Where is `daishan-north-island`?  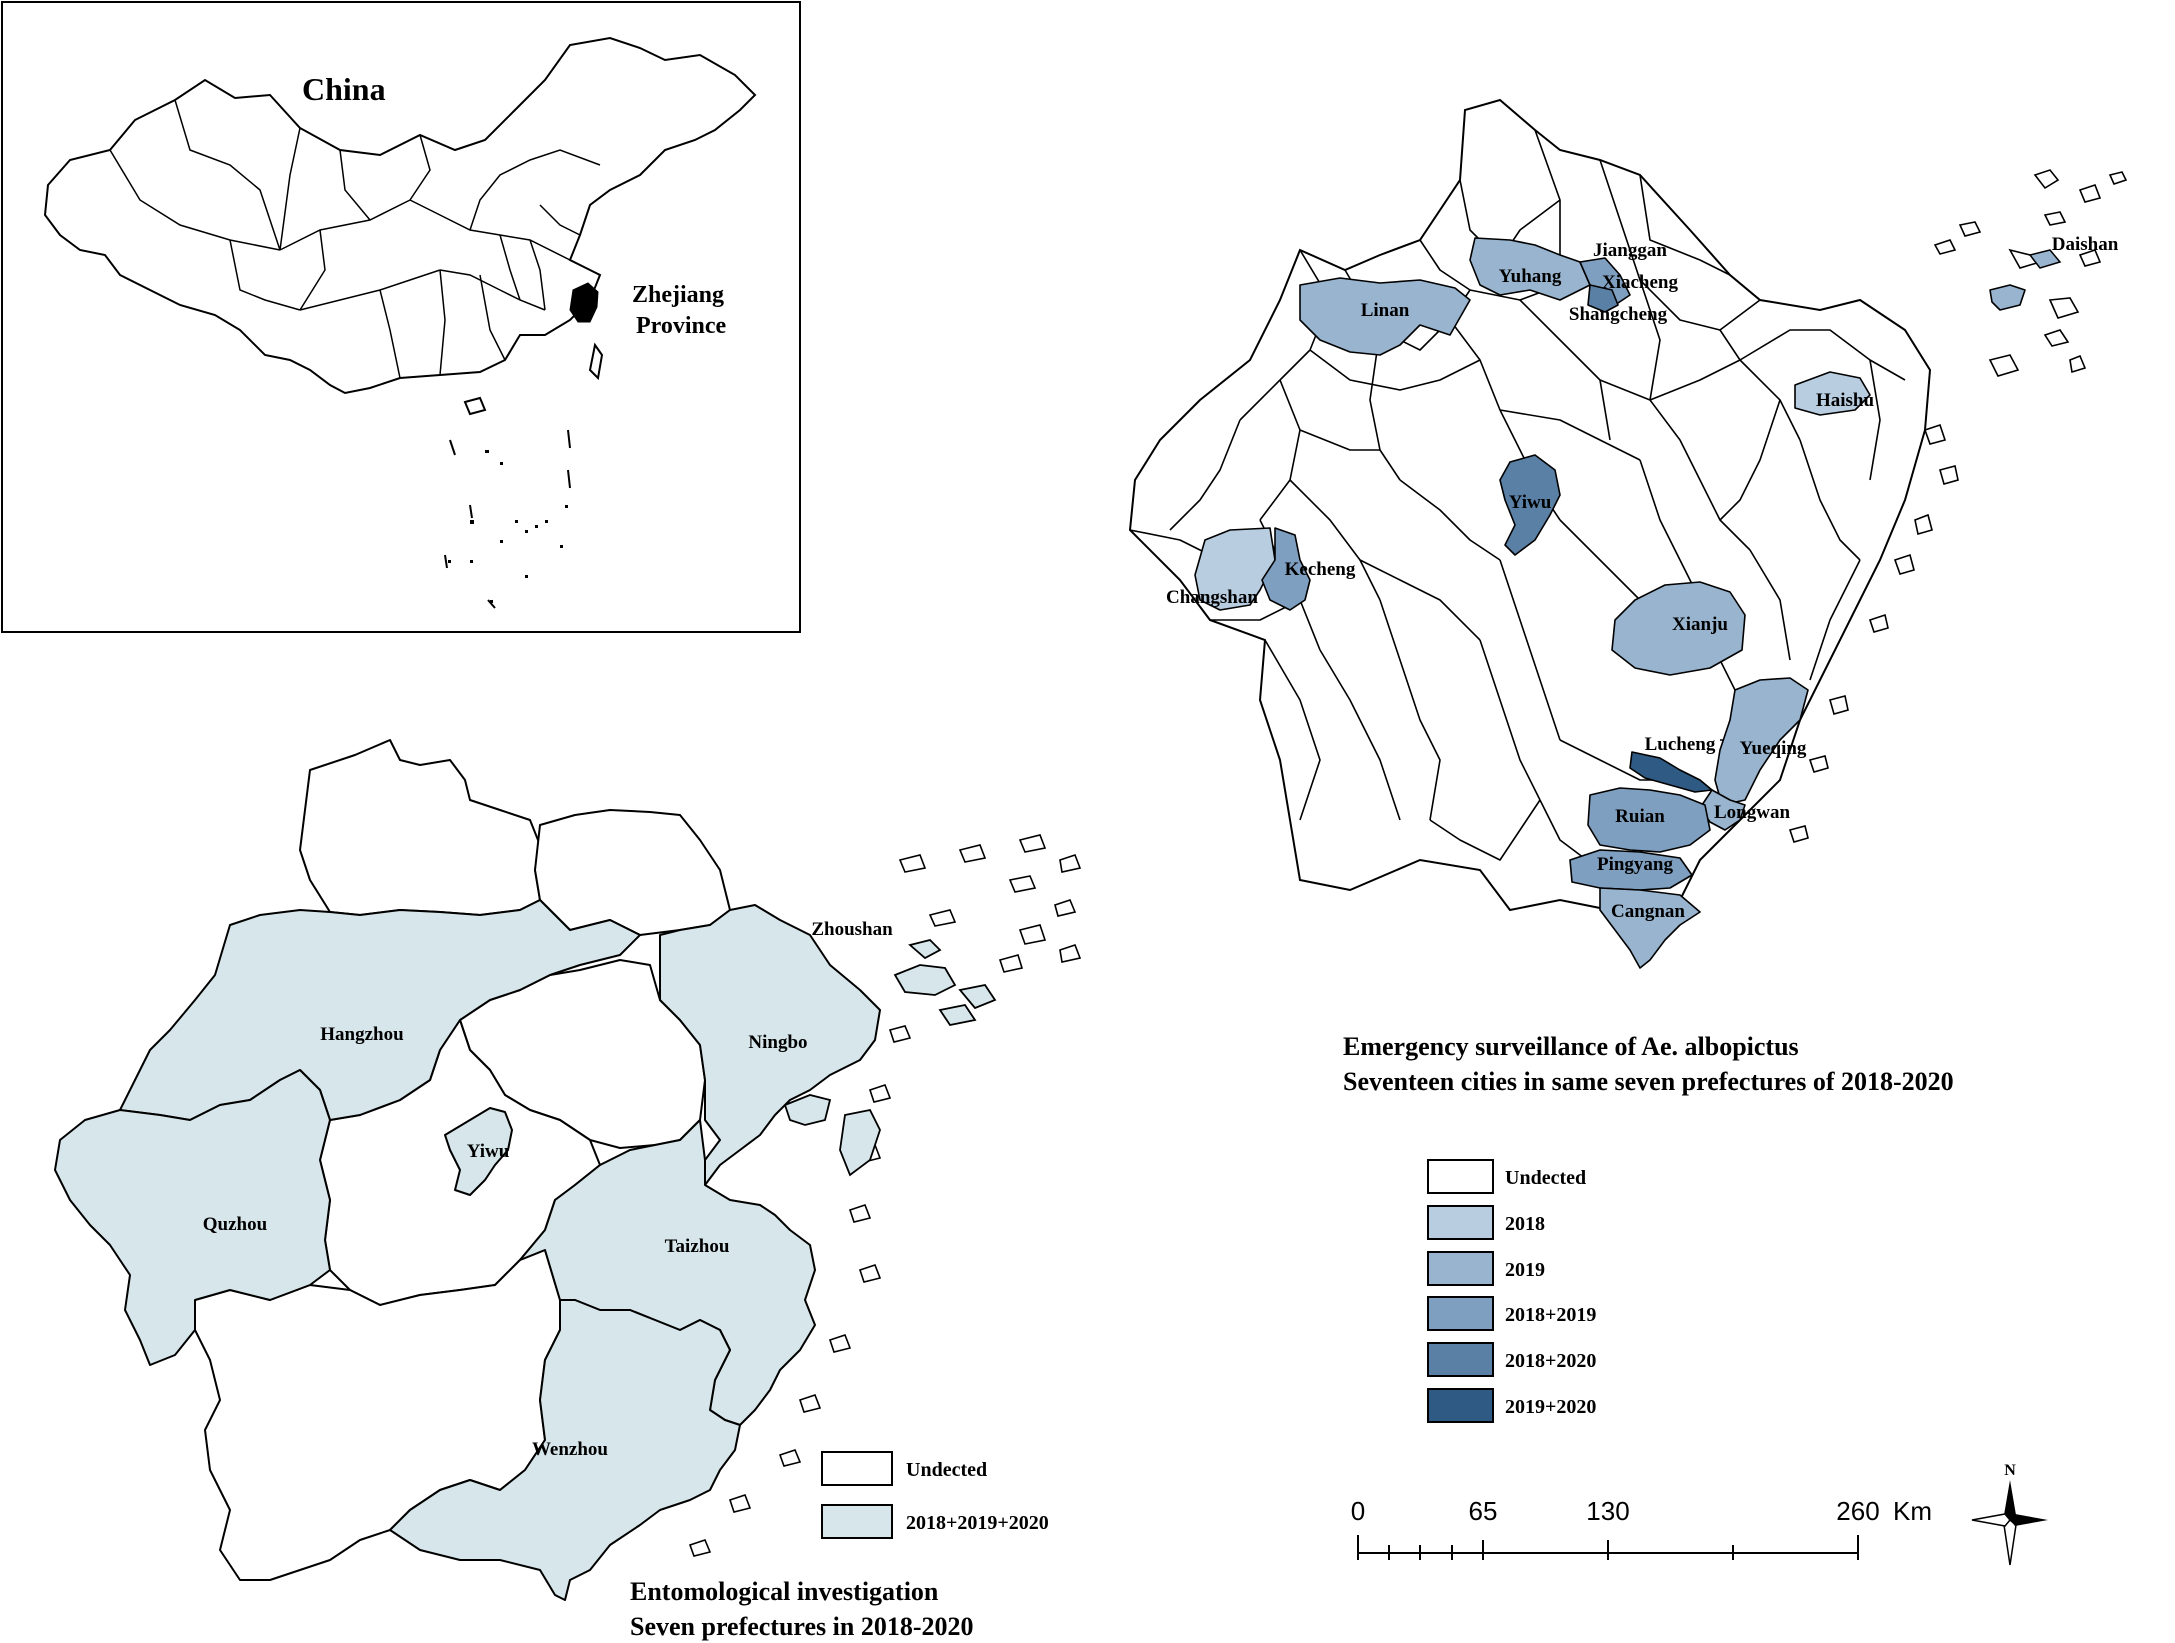 daishan-north-island is located at coordinates (2045, 259).